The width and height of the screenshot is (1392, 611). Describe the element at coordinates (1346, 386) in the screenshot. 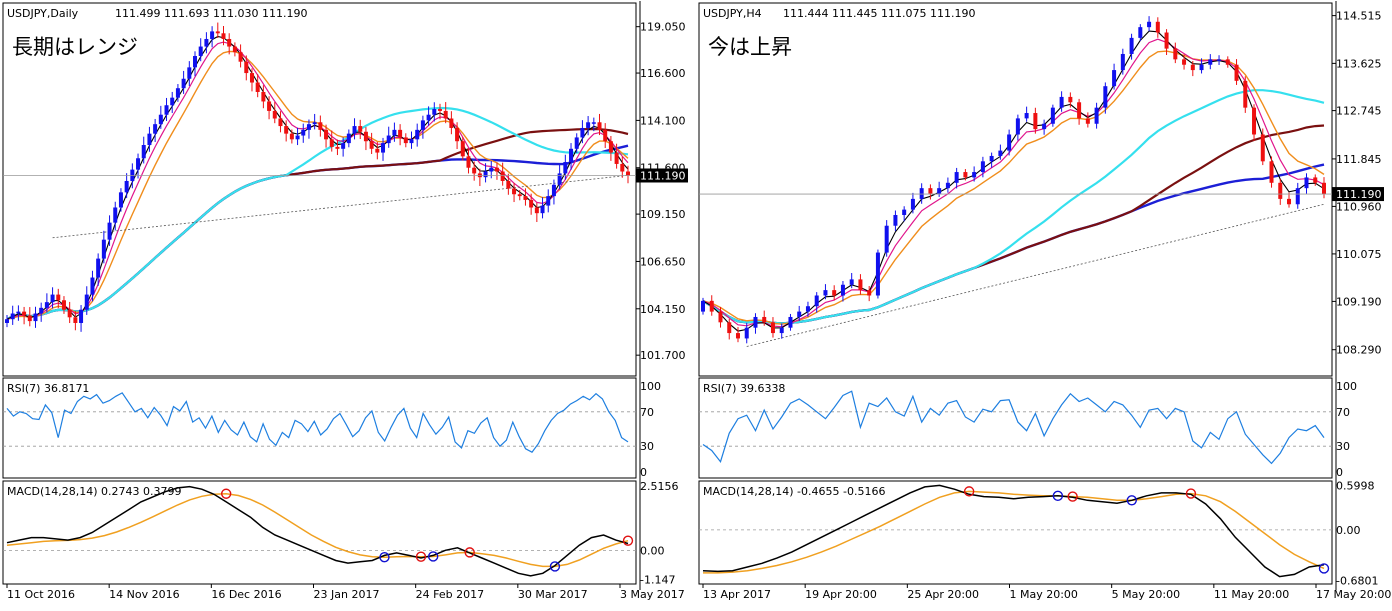

I see `rsi-level-label: 100` at that location.